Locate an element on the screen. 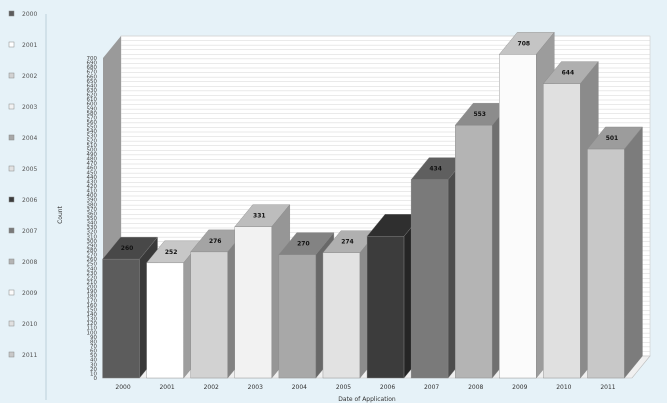 This screenshot has width=667, height=403. legend-item: 2011 is located at coordinates (22, 355).